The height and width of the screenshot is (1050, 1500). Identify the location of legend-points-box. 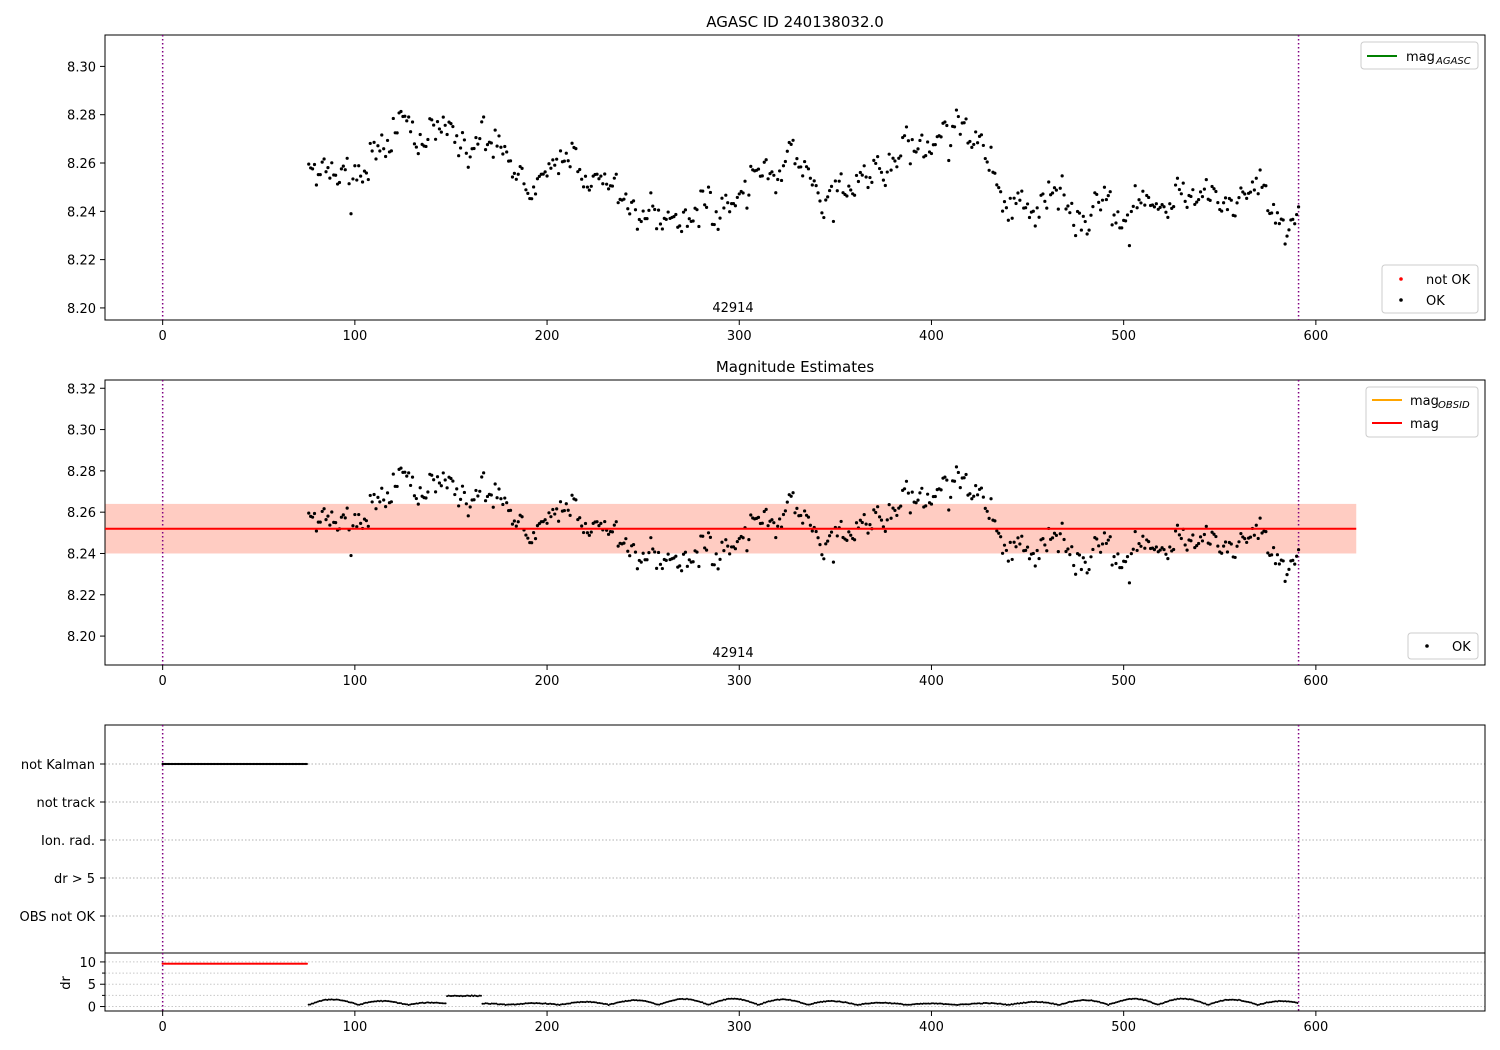
(1443, 646).